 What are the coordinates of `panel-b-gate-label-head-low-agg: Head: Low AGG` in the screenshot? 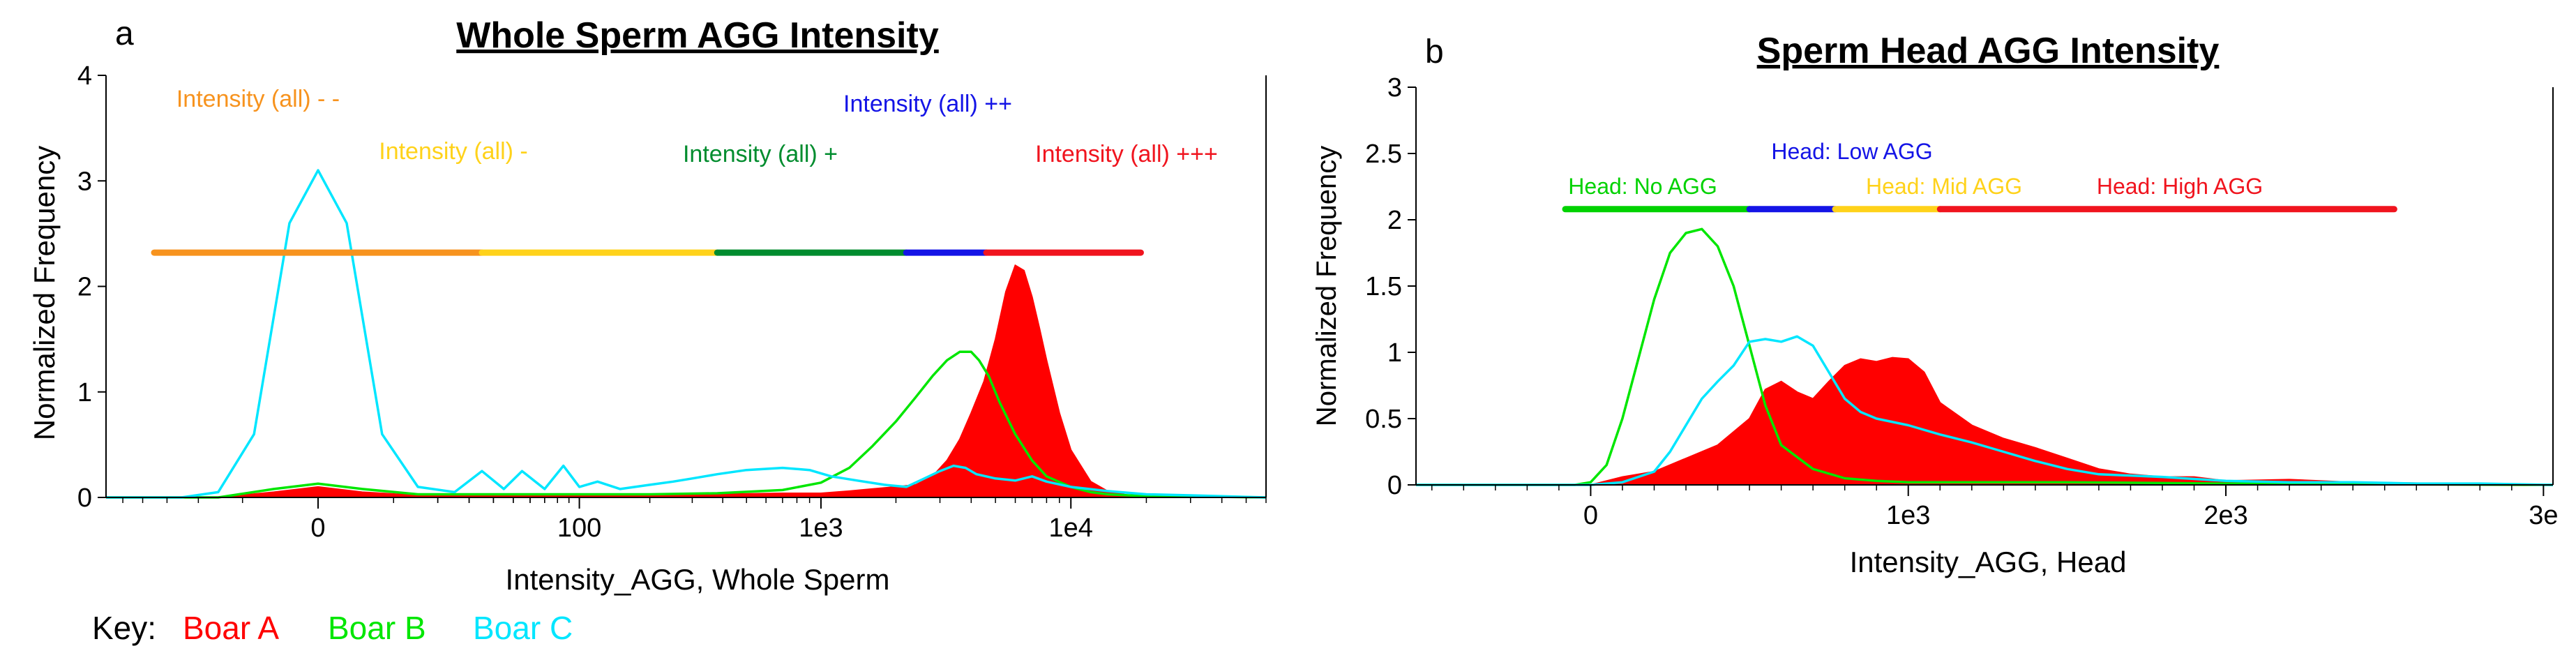 It's located at (1851, 151).